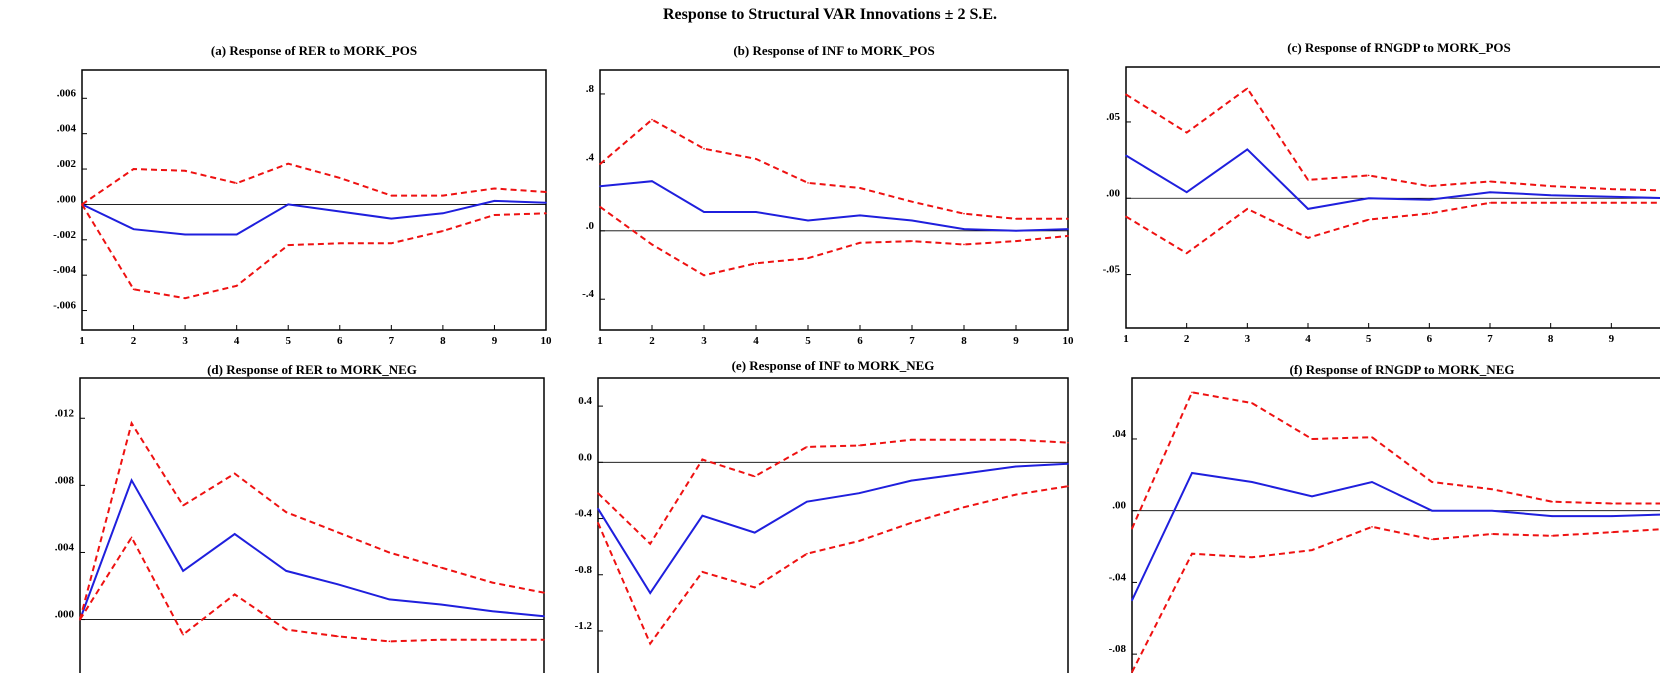  What do you see at coordinates (585, 401) in the screenshot?
I see `y-tick-label: 0.4` at bounding box center [585, 401].